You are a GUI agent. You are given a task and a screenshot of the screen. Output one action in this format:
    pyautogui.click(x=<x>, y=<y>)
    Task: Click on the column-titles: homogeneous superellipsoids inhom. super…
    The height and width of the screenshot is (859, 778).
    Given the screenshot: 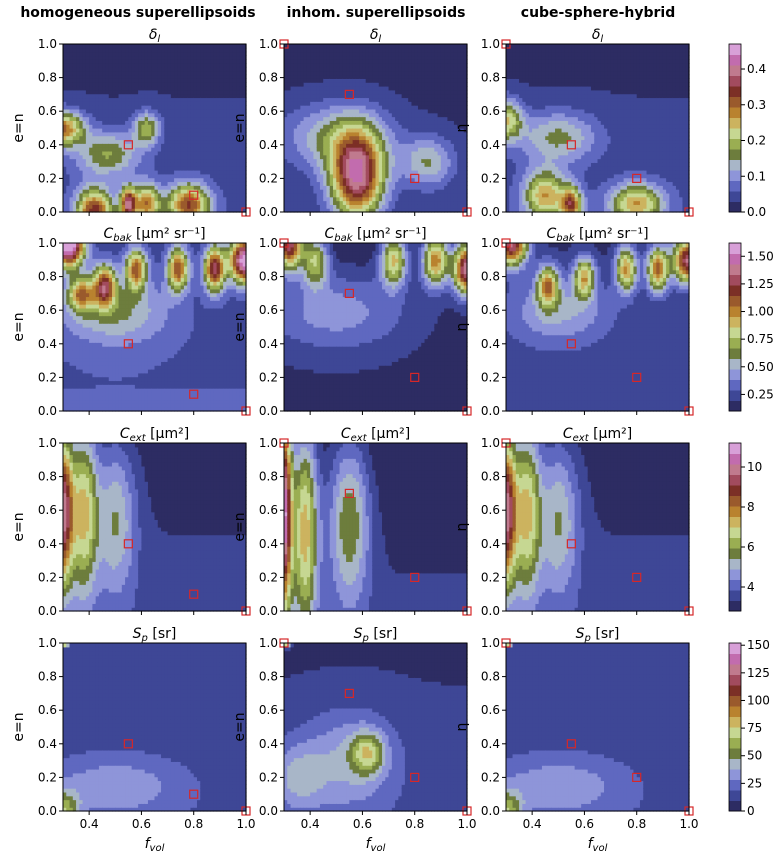 What is the action you would take?
    pyautogui.click(x=347, y=13)
    